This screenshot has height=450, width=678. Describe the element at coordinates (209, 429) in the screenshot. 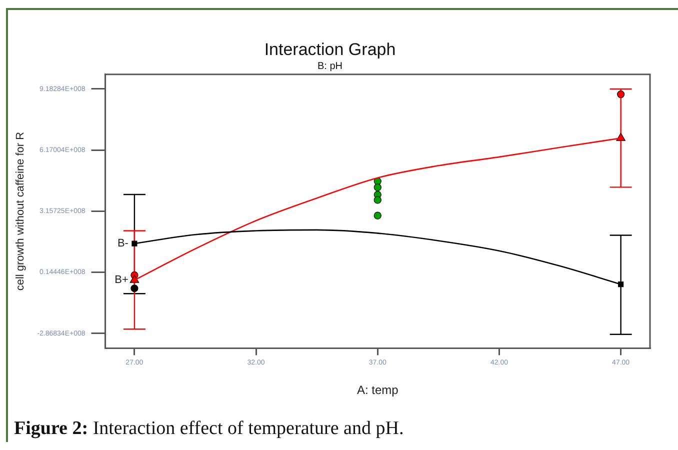

I see `caption: Figure 2: Interaction effect of temperature and pH.` at that location.